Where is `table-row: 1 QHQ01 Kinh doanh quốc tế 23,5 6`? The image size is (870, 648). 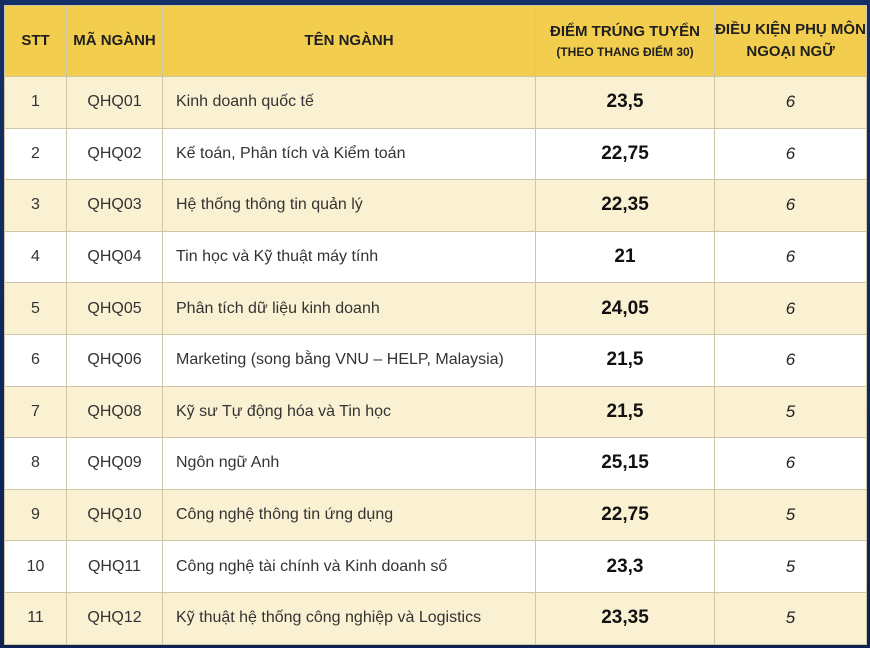
table-row: 1 QHQ01 Kinh doanh quốc tế 23,5 6 is located at coordinates (435, 102).